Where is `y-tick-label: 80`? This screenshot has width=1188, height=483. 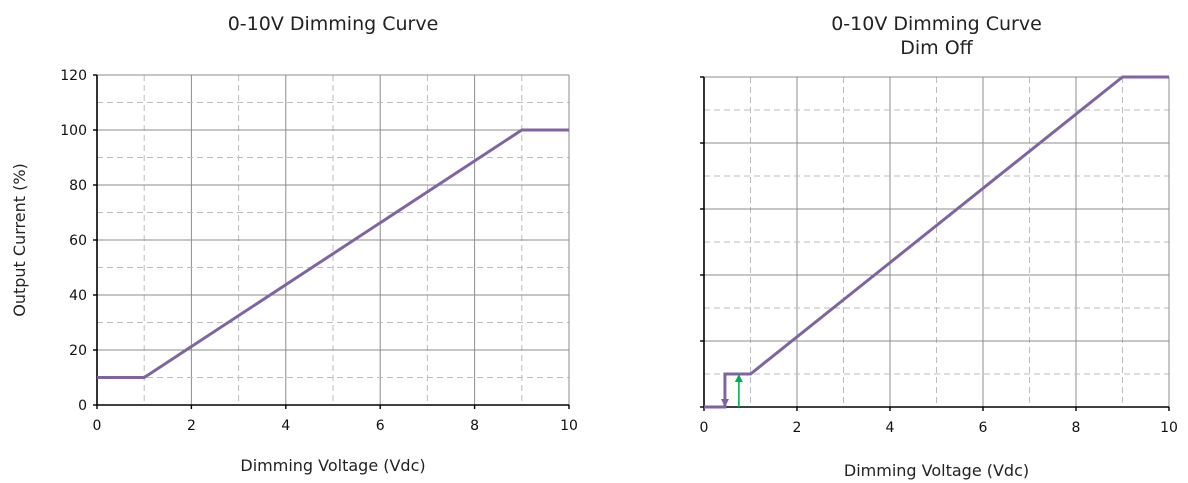 y-tick-label: 80 is located at coordinates (78, 186).